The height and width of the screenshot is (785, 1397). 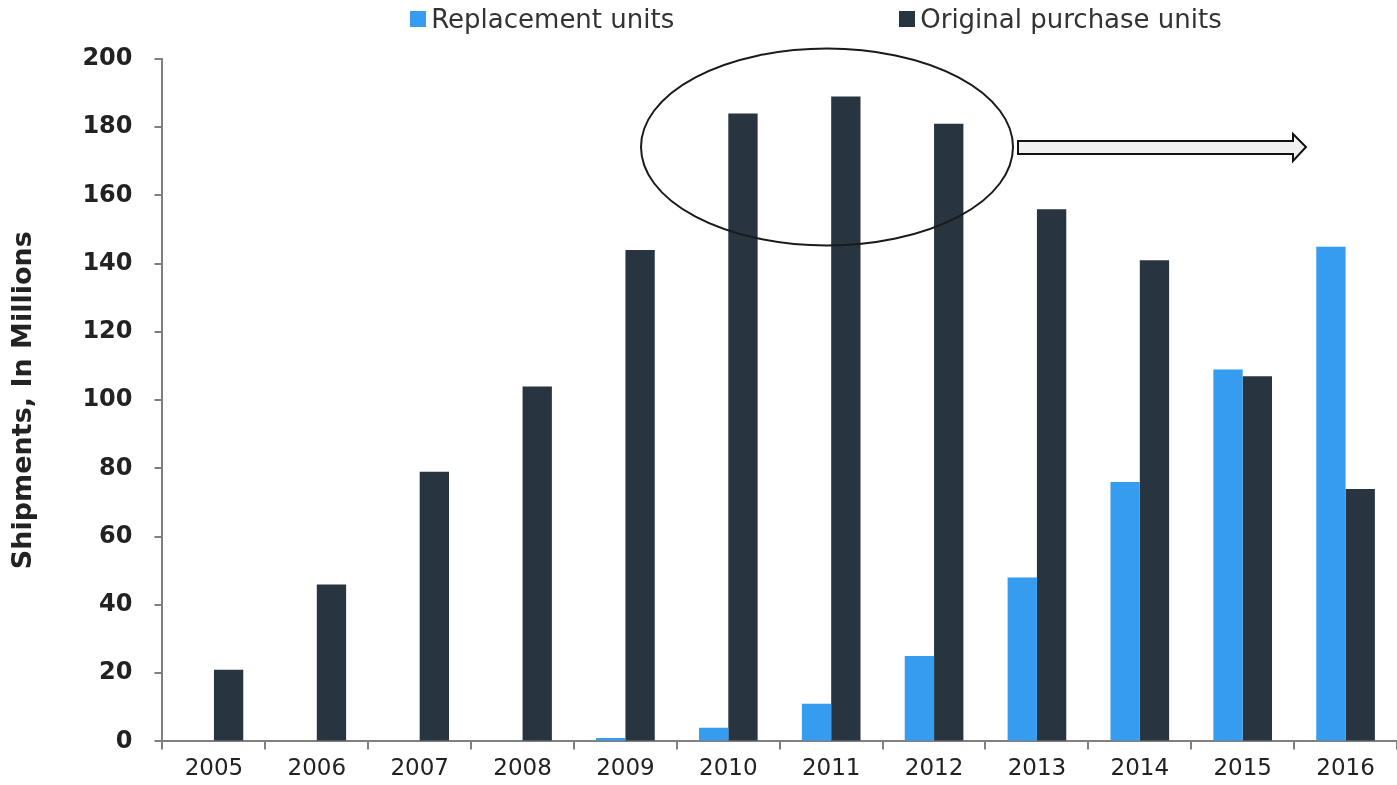 I want to click on y-tick-label: 40, so click(x=116, y=603).